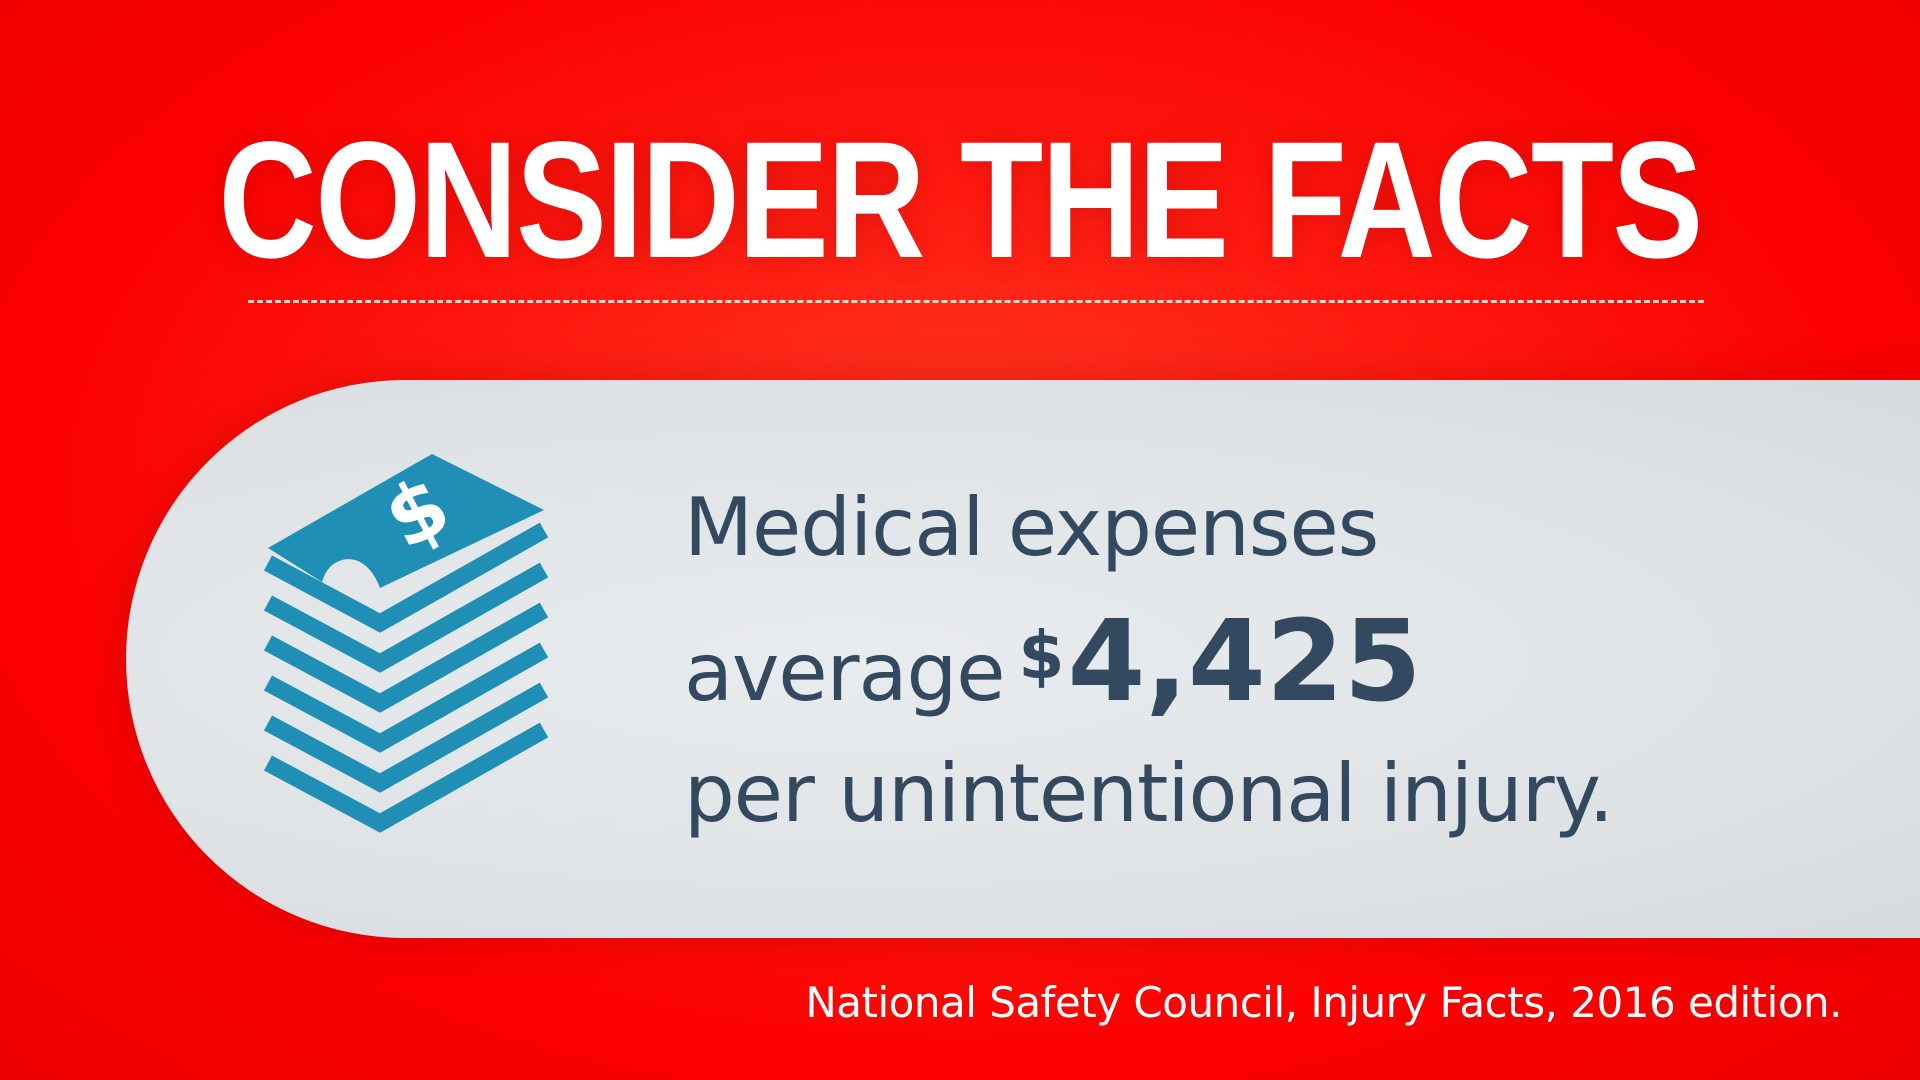  What do you see at coordinates (960, 200) in the screenshot?
I see `page-title: CONSIDER THE FACTS` at bounding box center [960, 200].